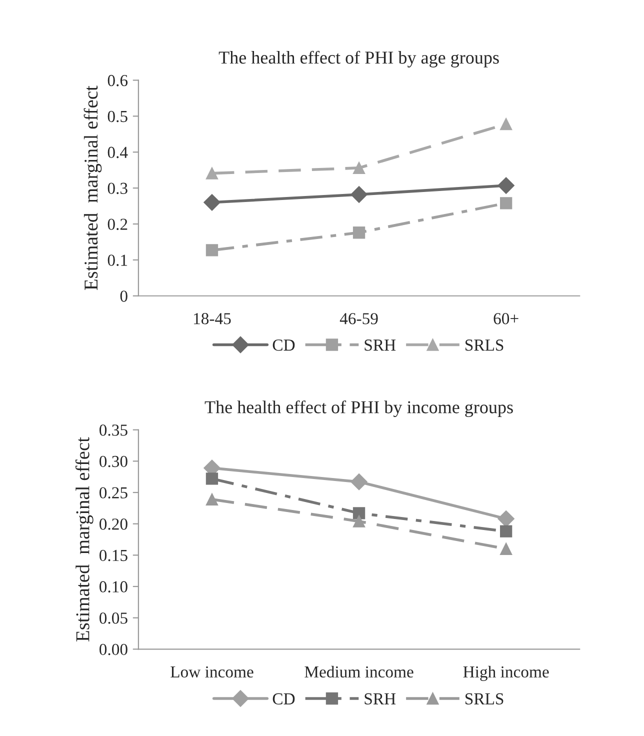 This screenshot has width=644, height=736. What do you see at coordinates (358, 59) in the screenshot?
I see `chart-title: The health effect of PHI by age groups` at bounding box center [358, 59].